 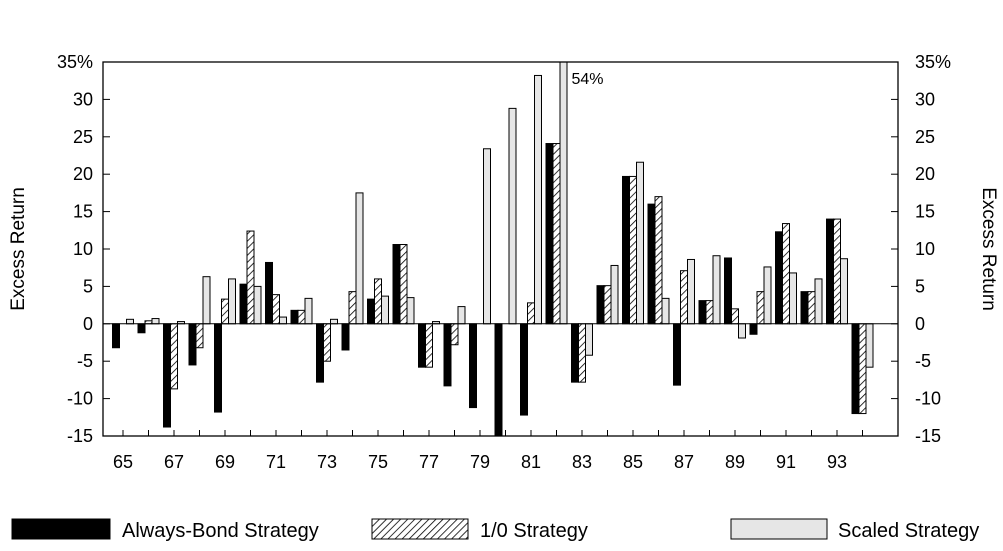 What do you see at coordinates (988, 249) in the screenshot?
I see `y-axis-title-right: Excess Return` at bounding box center [988, 249].